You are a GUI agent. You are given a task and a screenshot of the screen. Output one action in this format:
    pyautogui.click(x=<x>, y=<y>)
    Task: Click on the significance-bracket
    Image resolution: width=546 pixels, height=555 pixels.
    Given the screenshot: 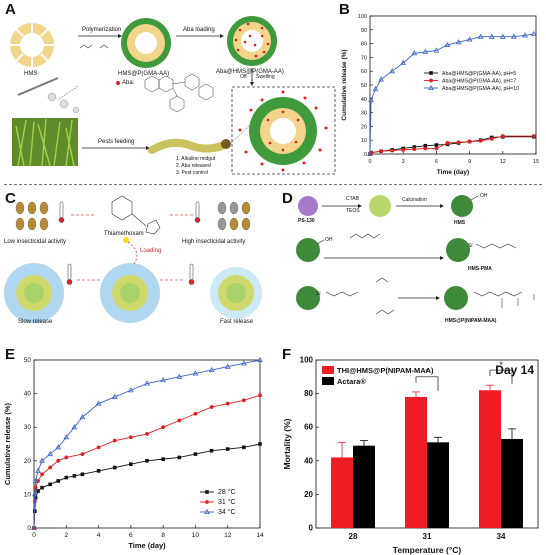 What is the action you would take?
    pyautogui.click(x=501, y=377)
    